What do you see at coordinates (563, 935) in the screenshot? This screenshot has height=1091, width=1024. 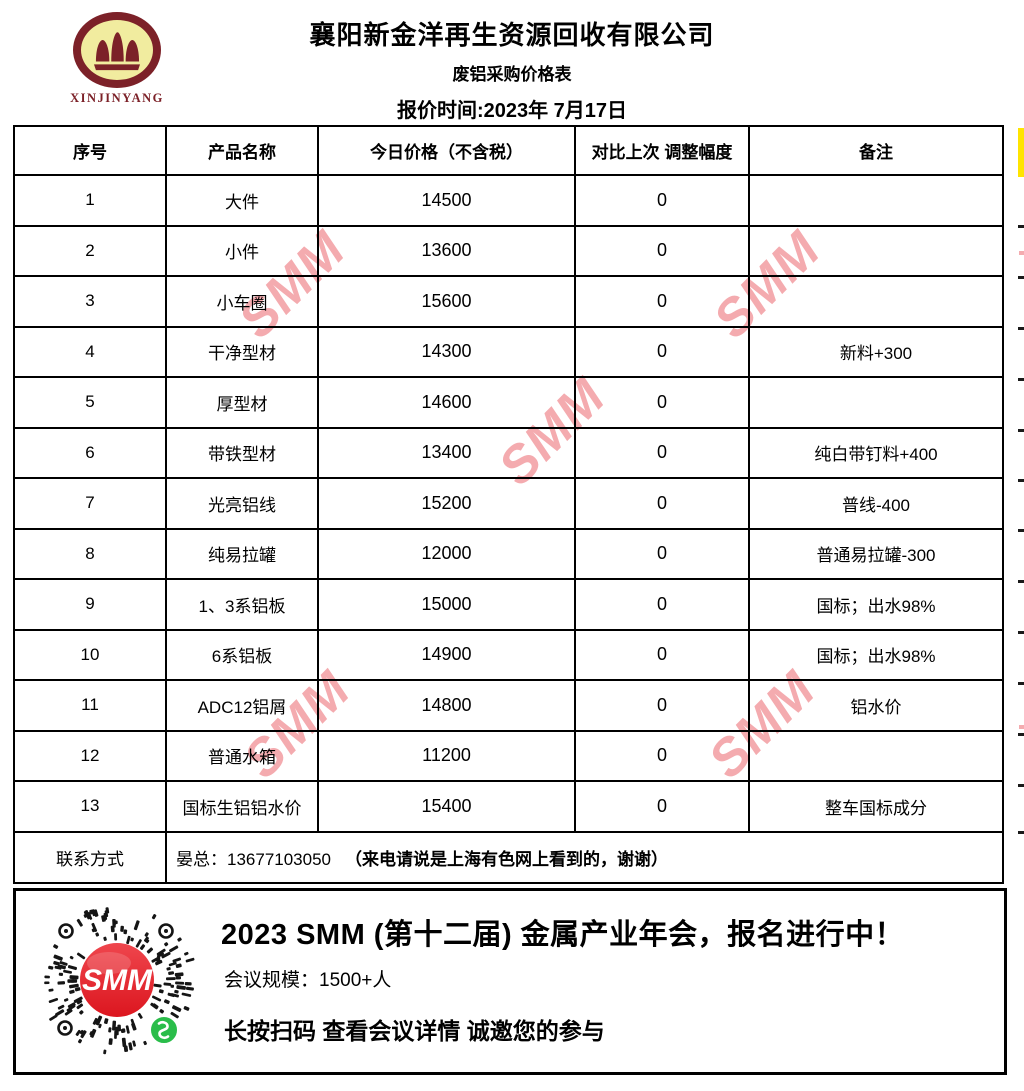 I see `footer-title: 2023 SMM (第十二届) 金属产业年会，报名进行中！` at bounding box center [563, 935].